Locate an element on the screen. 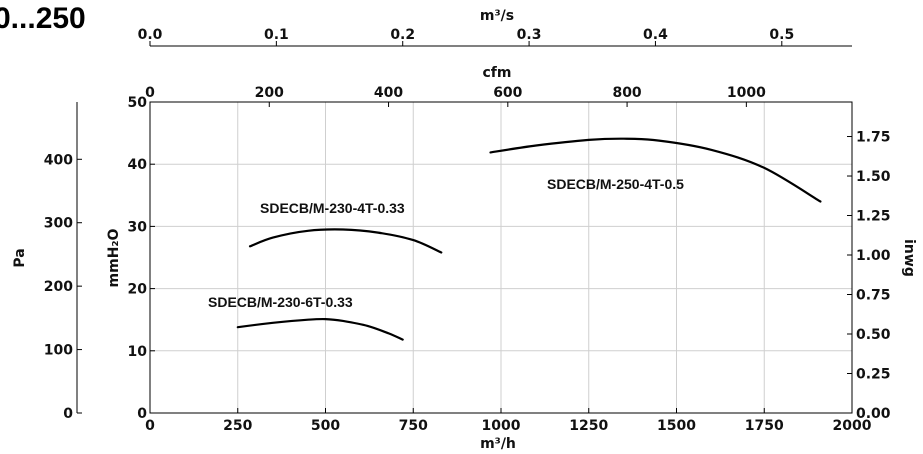 The width and height of the screenshot is (923, 454). y-tick-label: 20 is located at coordinates (138, 290).